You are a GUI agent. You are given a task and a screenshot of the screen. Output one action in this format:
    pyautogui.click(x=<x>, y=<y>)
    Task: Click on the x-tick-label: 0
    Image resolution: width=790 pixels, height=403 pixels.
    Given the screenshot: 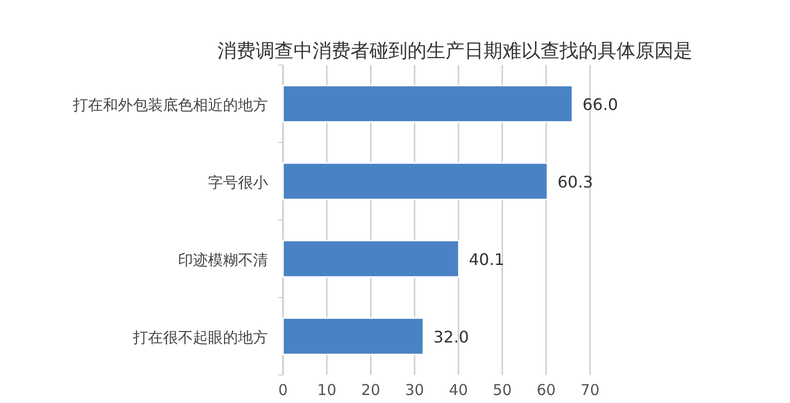 What is the action you would take?
    pyautogui.click(x=283, y=390)
    